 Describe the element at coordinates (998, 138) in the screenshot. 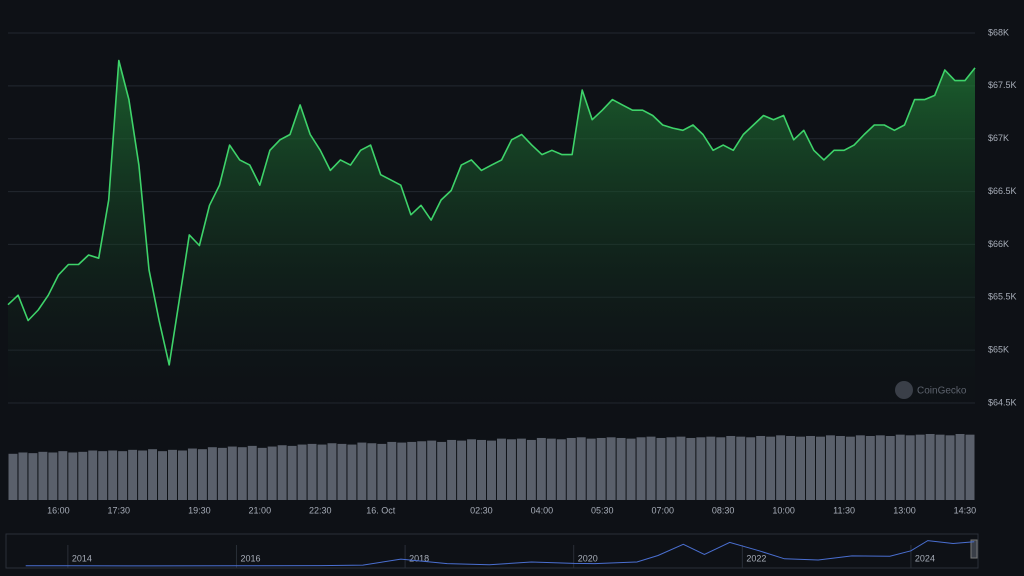

I see `y-tick-label: $67K` at that location.